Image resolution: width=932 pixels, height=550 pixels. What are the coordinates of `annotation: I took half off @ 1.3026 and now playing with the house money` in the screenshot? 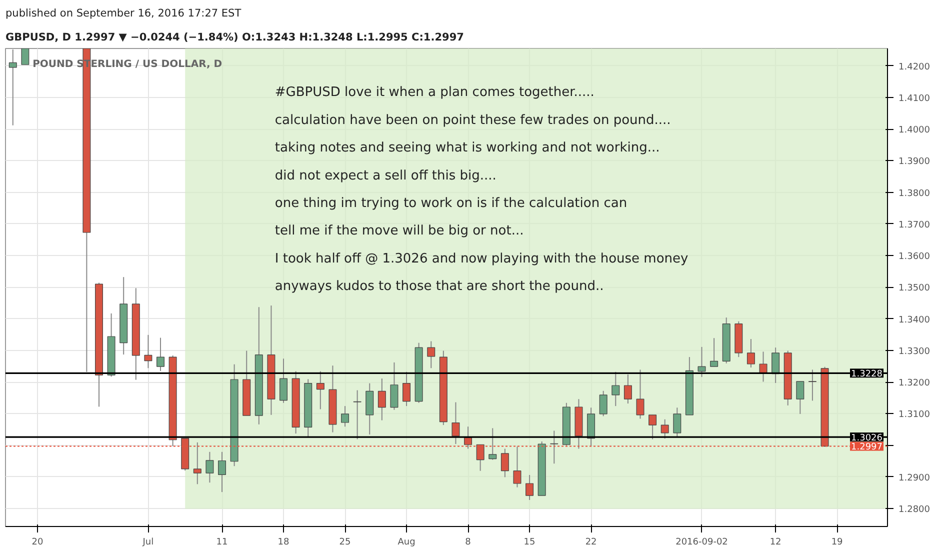 It's located at (481, 258).